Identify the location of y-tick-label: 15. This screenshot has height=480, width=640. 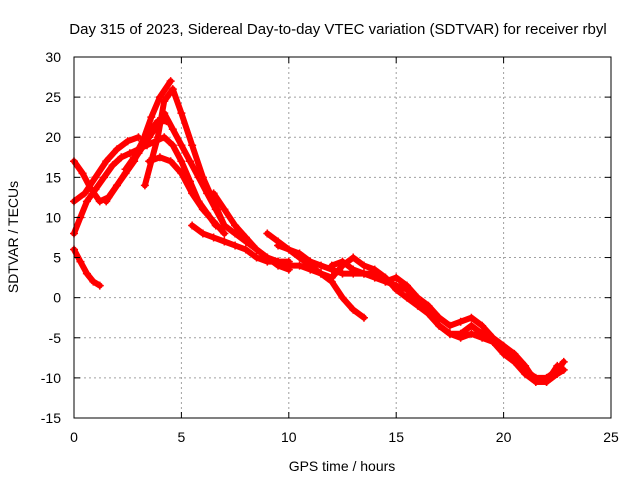
(53, 177).